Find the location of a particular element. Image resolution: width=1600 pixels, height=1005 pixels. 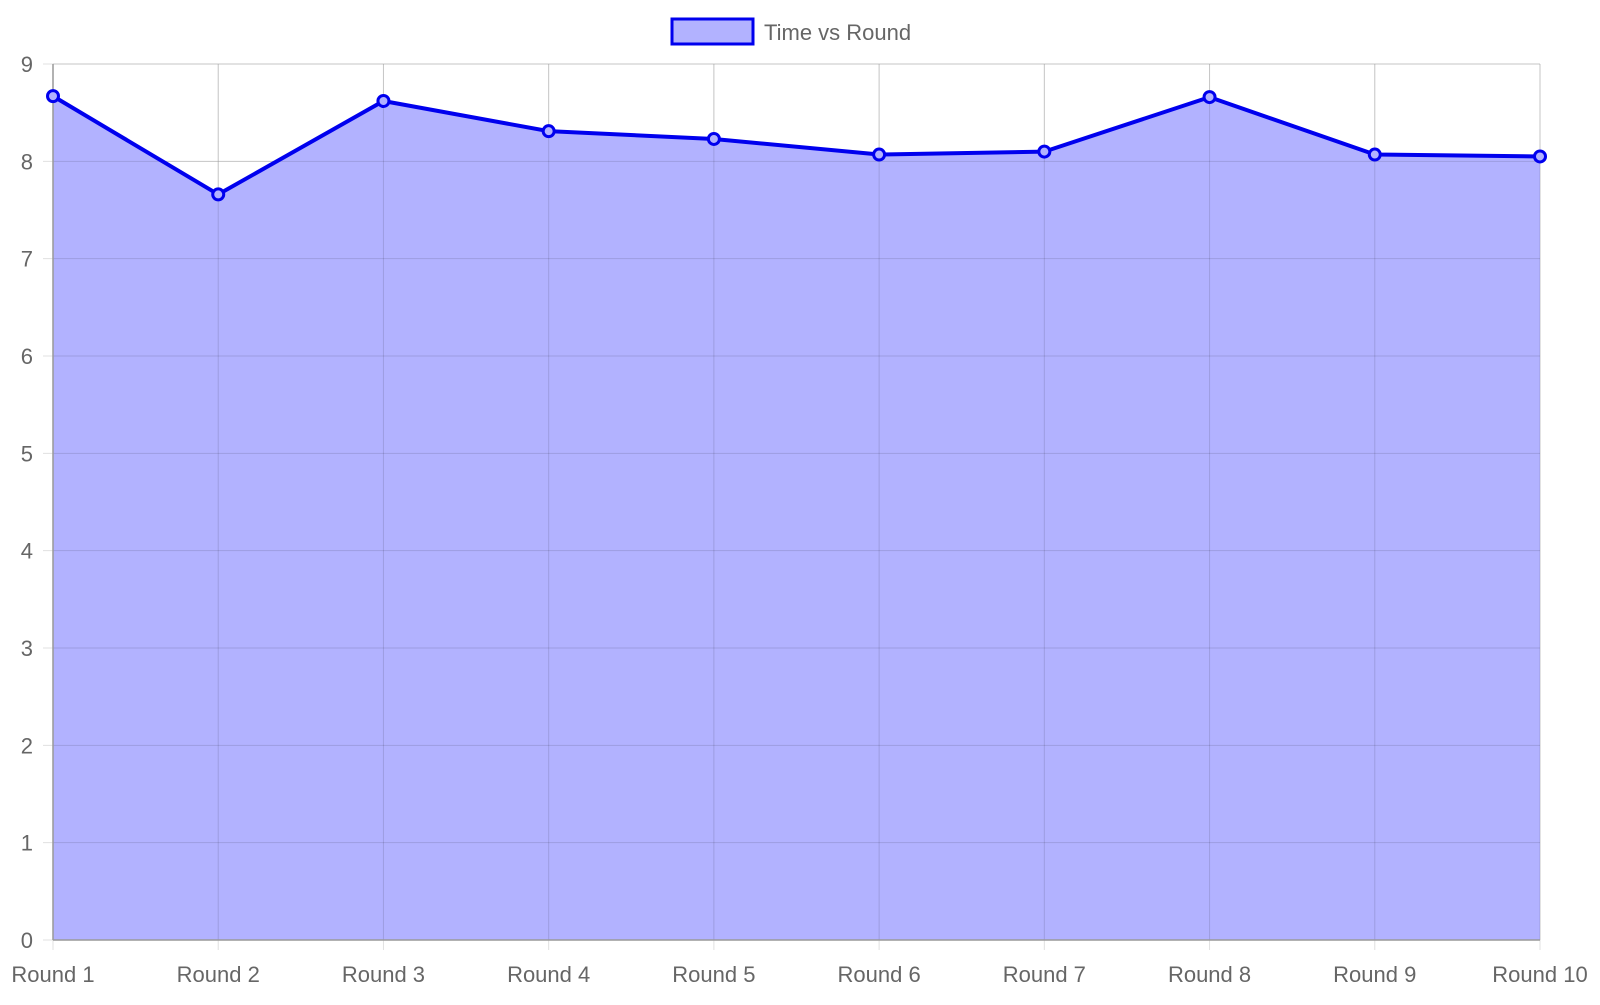

y-tick-labels: 0 1 2 3 4 5 6 7 8 9 is located at coordinates (27, 502).